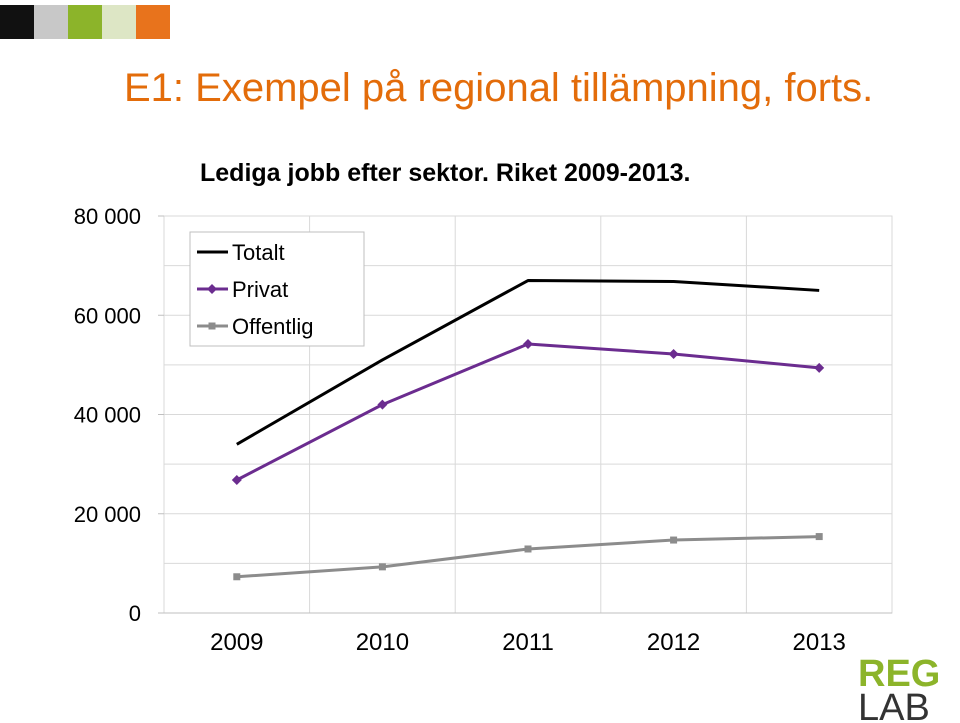 This screenshot has width=960, height=723. What do you see at coordinates (258, 252) in the screenshot?
I see `legend-label-totalt: Totalt` at bounding box center [258, 252].